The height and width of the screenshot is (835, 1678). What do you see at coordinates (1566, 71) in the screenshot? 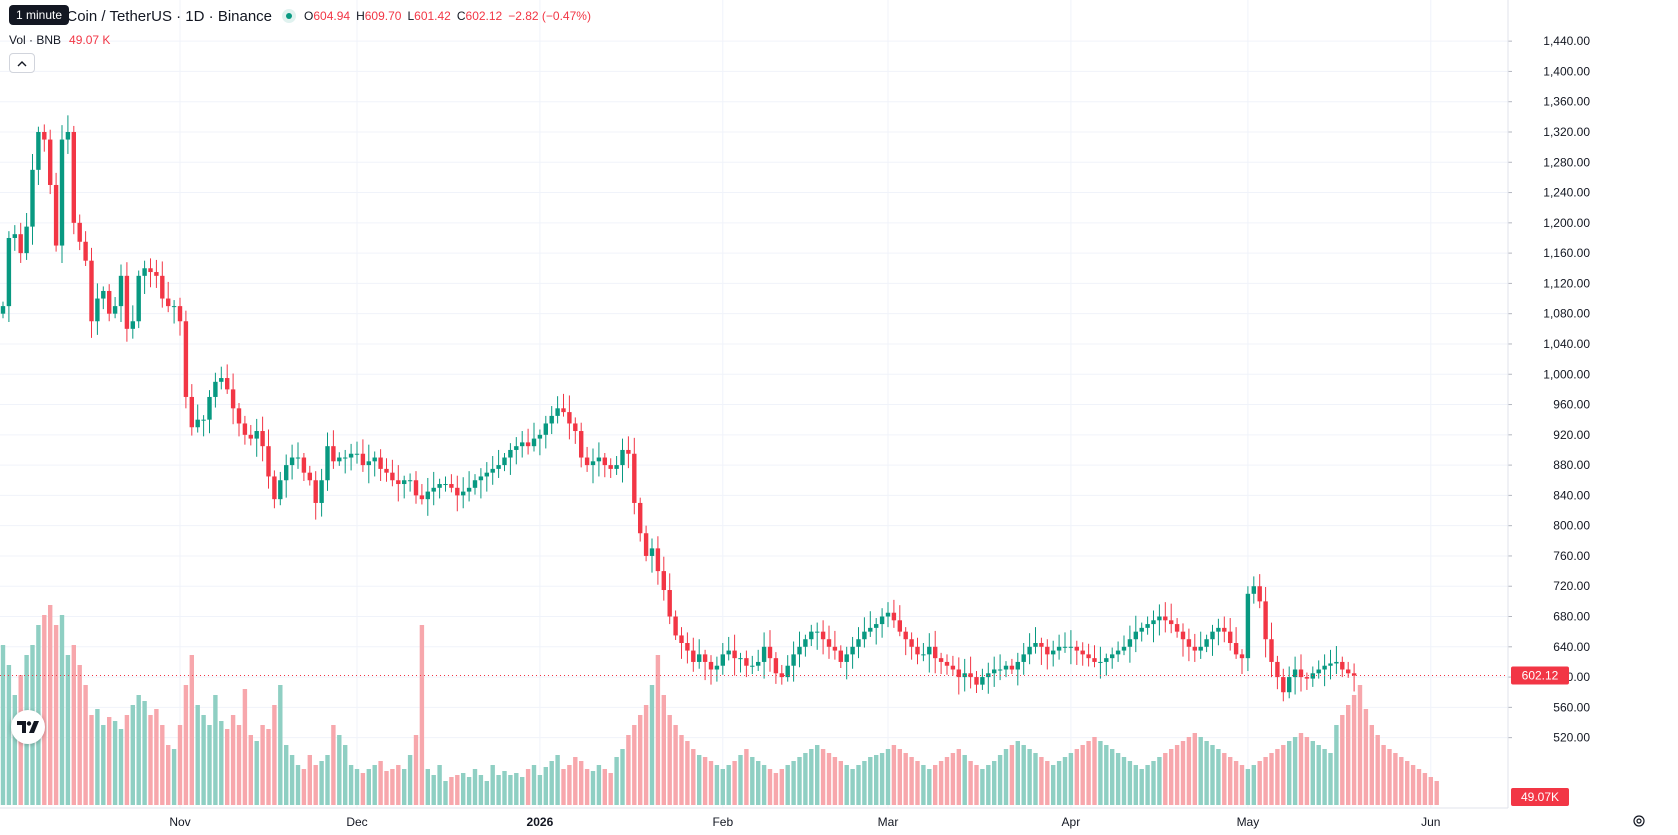
I see `price-tick-label: 1,400.00` at bounding box center [1566, 71].